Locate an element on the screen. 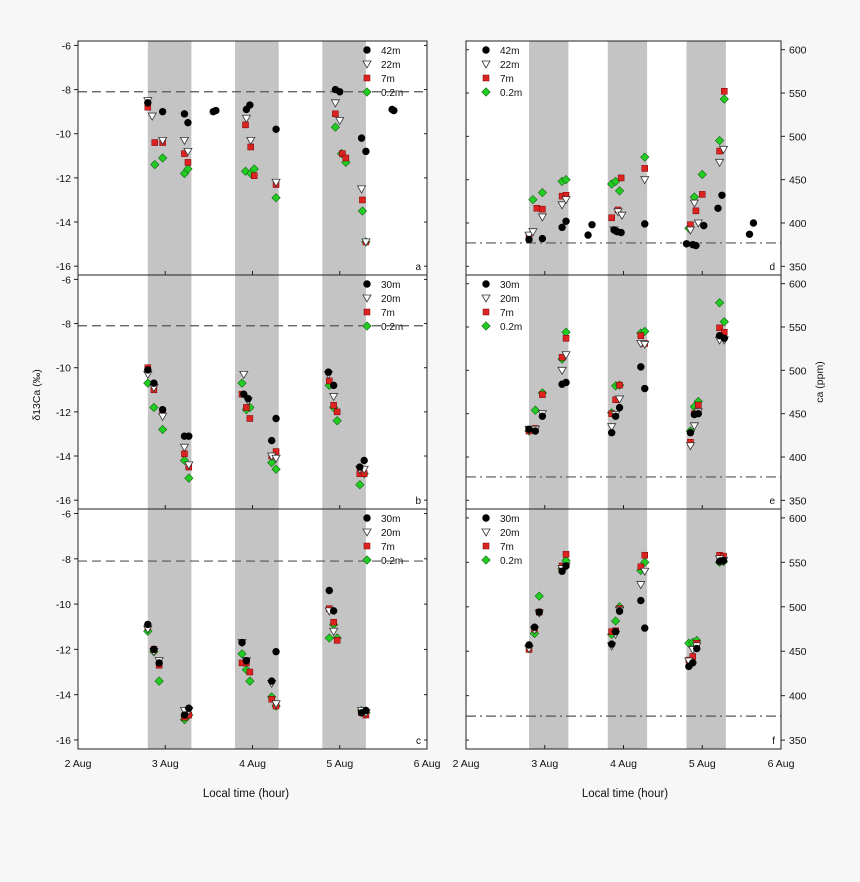 The height and width of the screenshot is (882, 860). x-tick-label: 6 Aug is located at coordinates (427, 764).